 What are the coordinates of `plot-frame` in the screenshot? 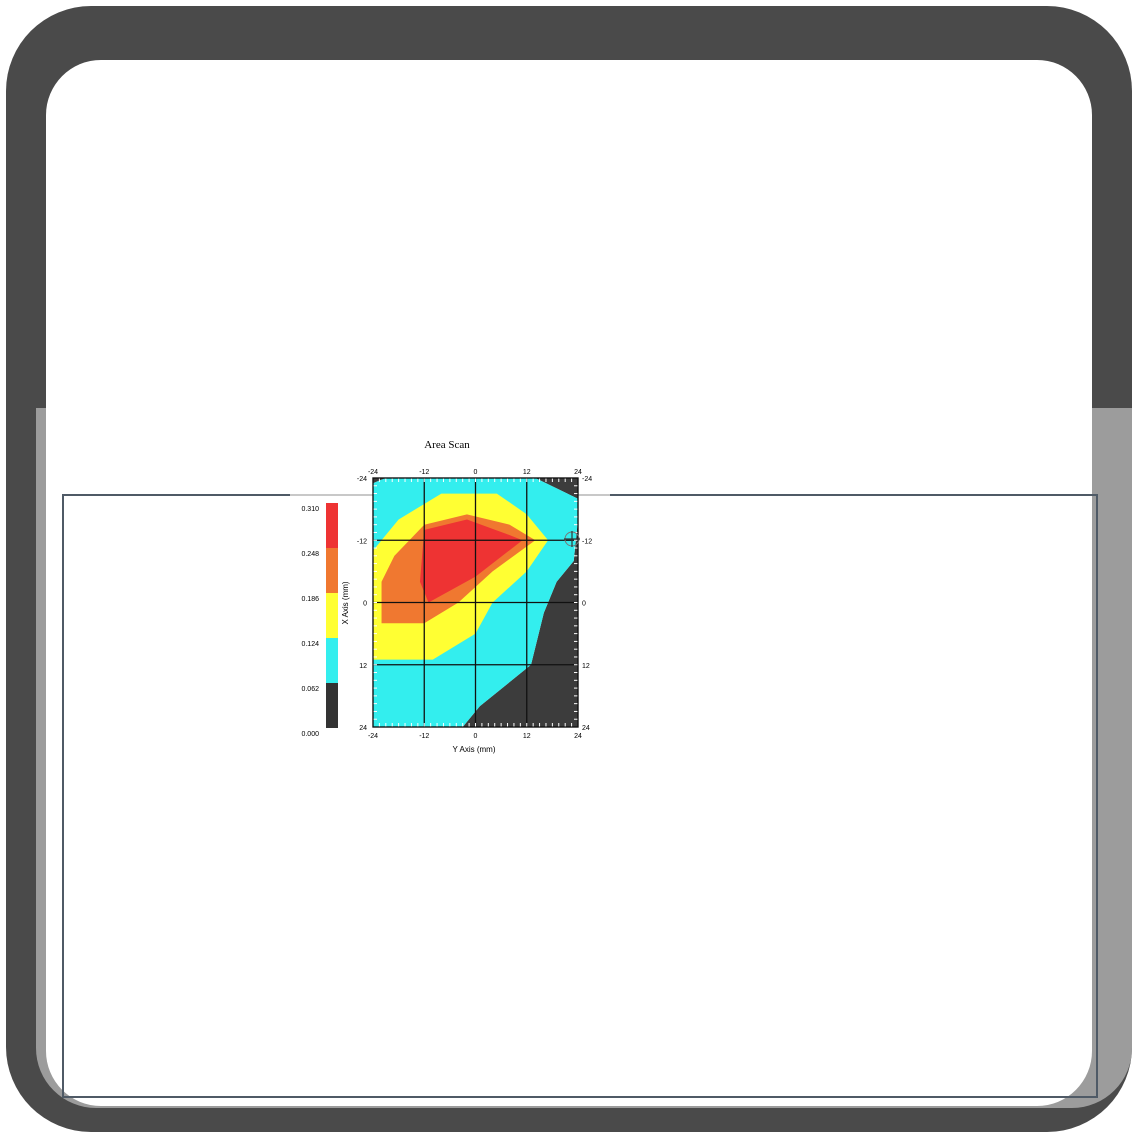 It's located at (475, 602).